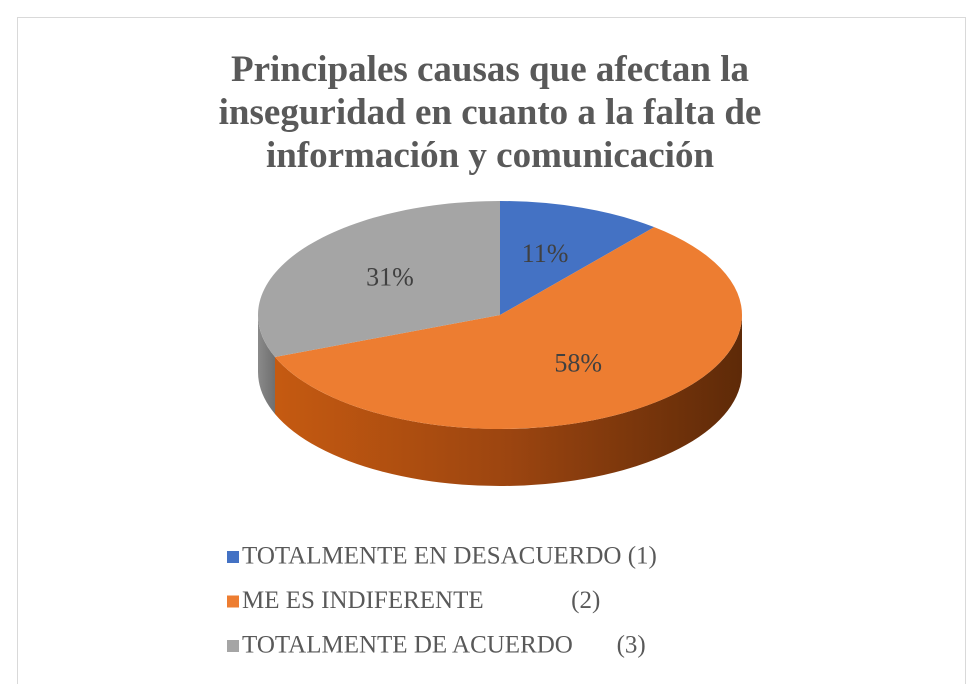 The width and height of the screenshot is (979, 684). I want to click on legend-label: ME ES INDIFERENTE (2), so click(421, 600).